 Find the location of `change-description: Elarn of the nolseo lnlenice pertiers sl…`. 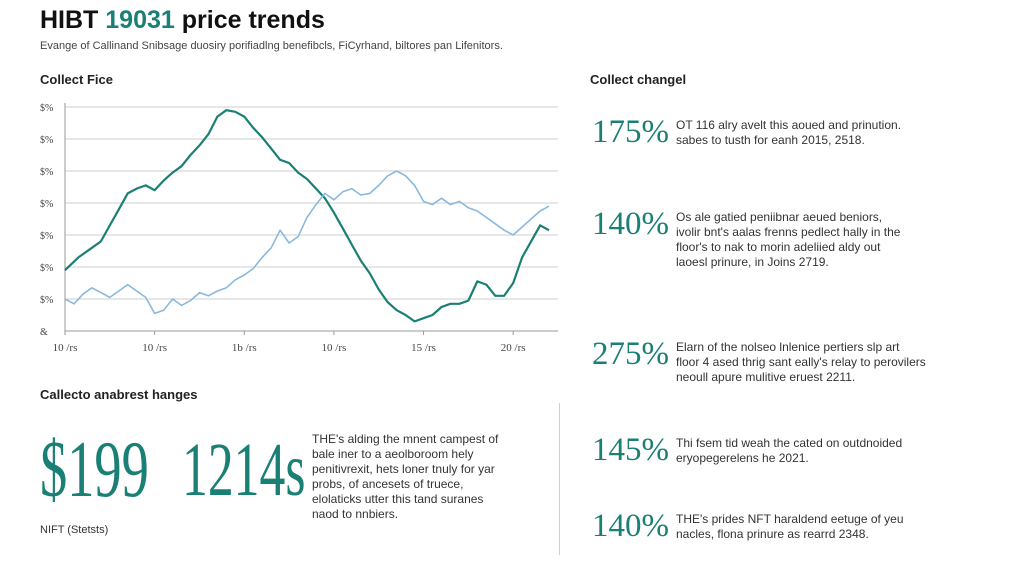

change-description: Elarn of the nolseo lnlenice pertiers sl… is located at coordinates (801, 362).